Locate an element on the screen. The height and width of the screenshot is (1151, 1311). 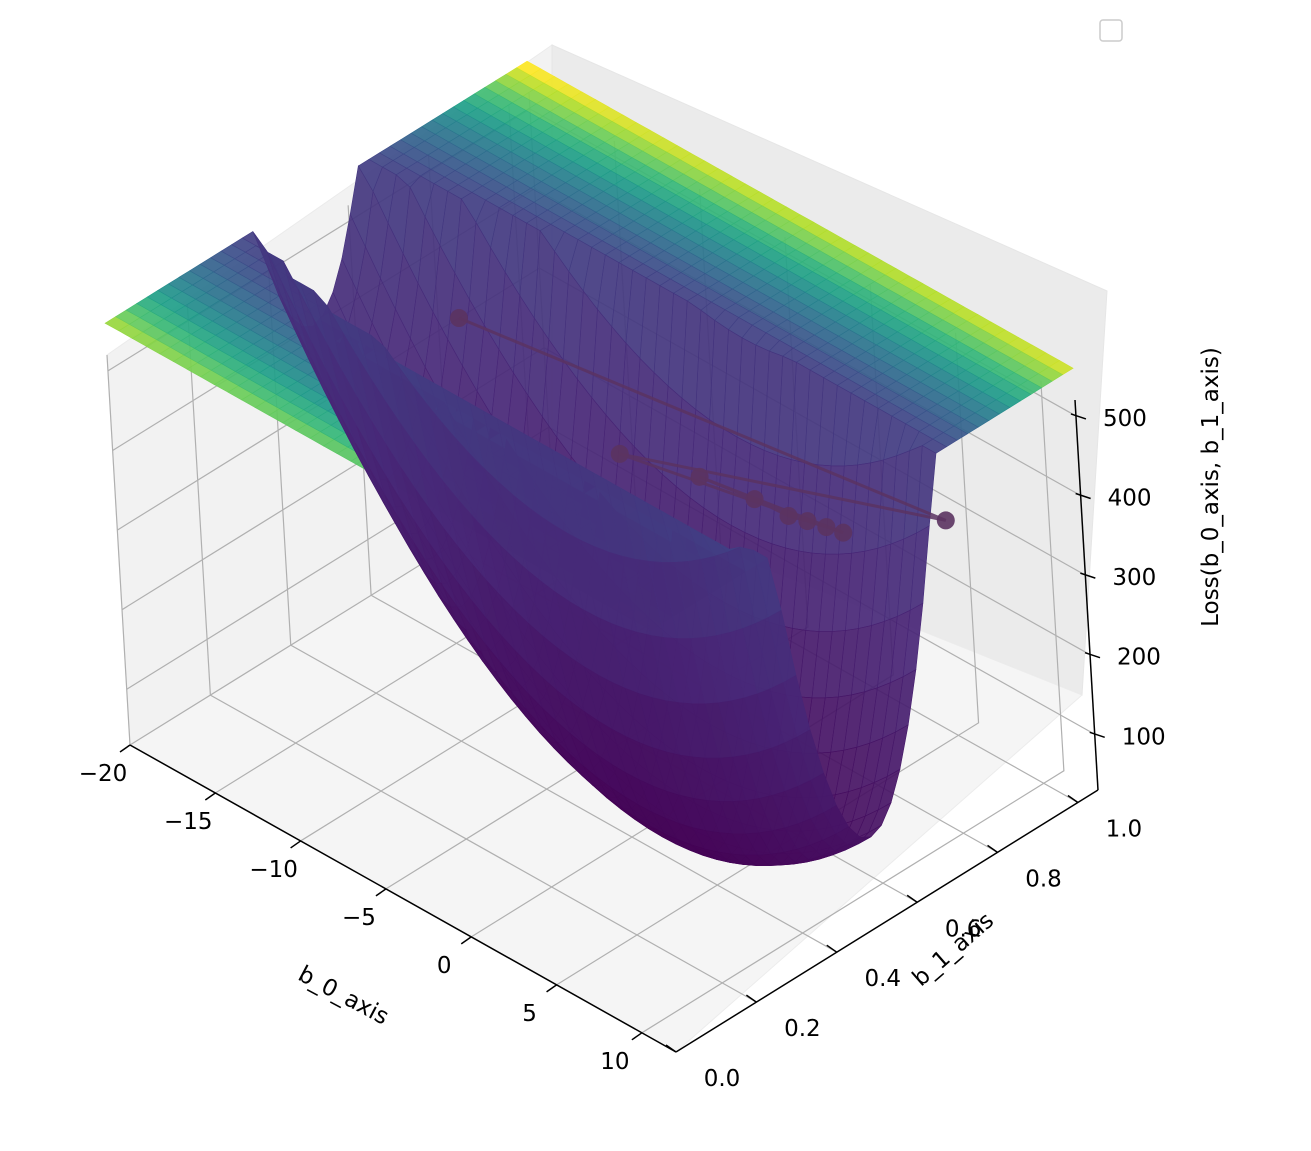
x-axis-line is located at coordinates (403, 898).